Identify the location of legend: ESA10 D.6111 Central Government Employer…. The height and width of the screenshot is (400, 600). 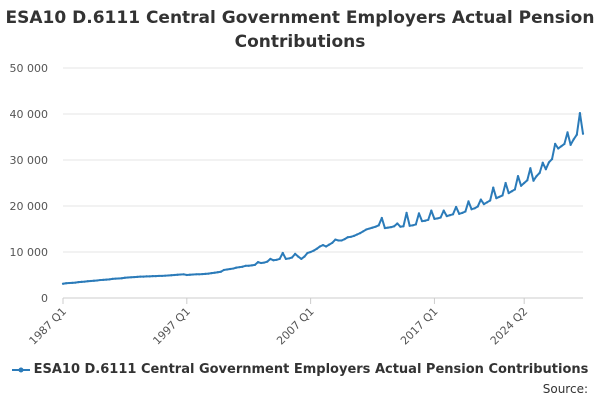
(300, 369).